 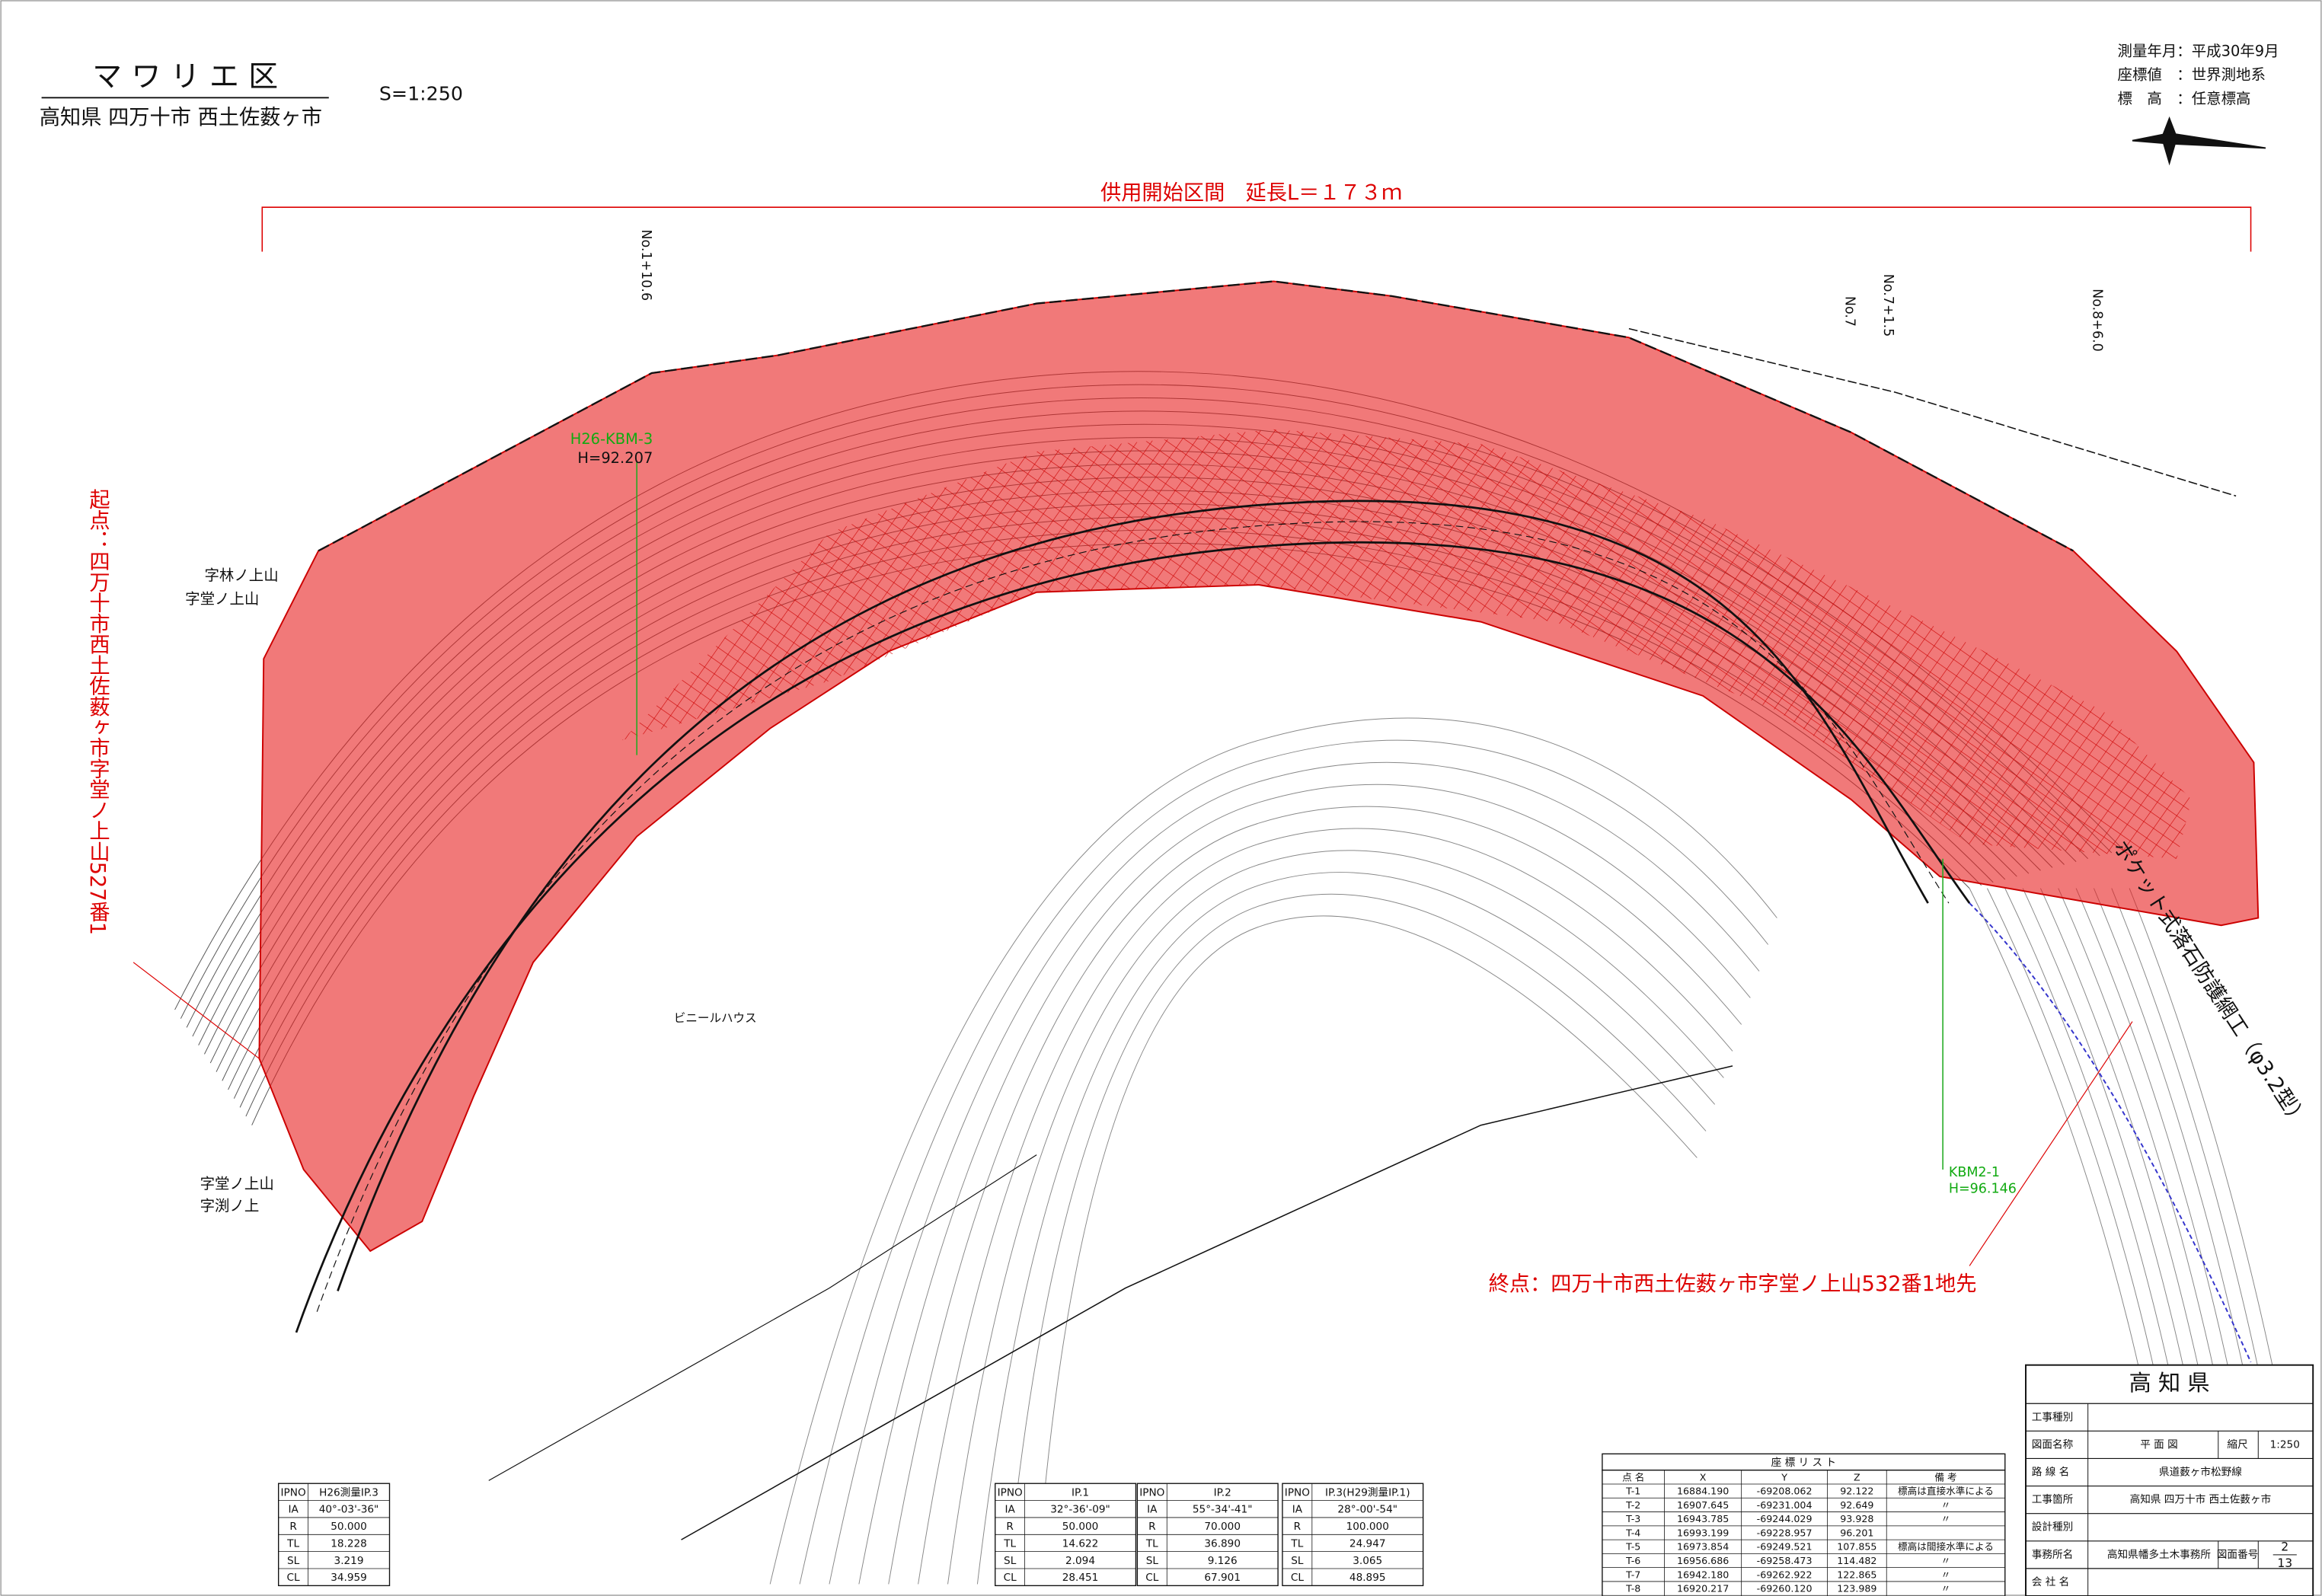 I want to click on table-cell: 40°-03'-36", so click(x=349, y=1510).